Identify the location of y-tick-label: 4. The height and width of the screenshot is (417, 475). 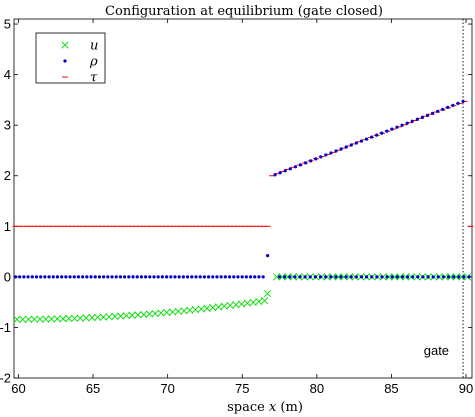
(7, 74).